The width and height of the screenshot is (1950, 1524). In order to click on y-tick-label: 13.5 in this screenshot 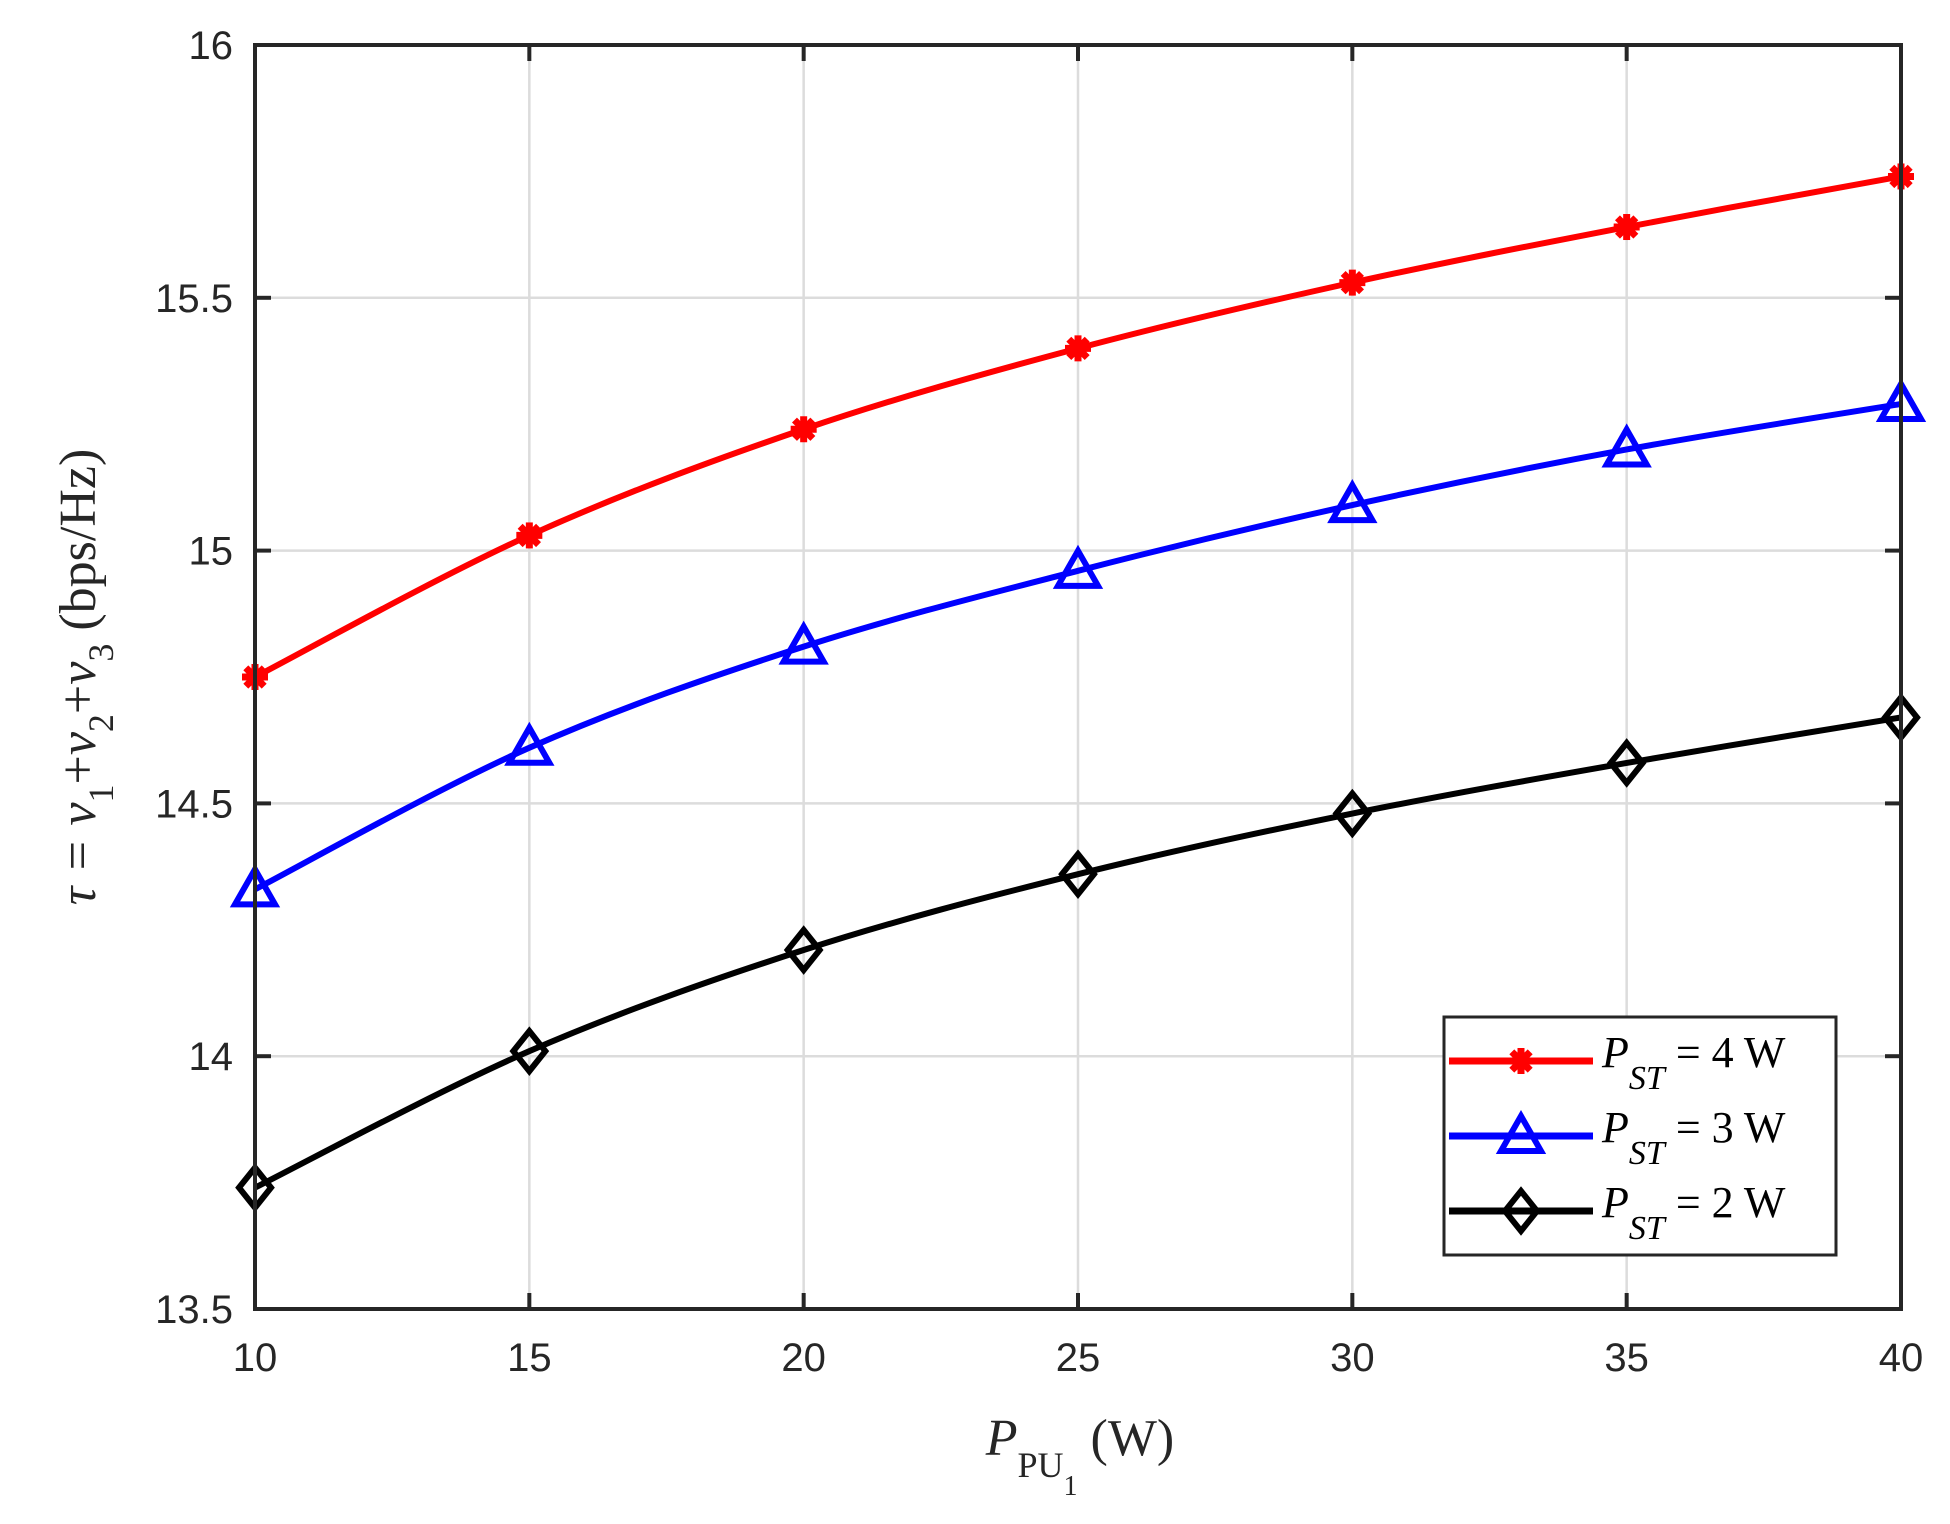, I will do `click(194, 1310)`.